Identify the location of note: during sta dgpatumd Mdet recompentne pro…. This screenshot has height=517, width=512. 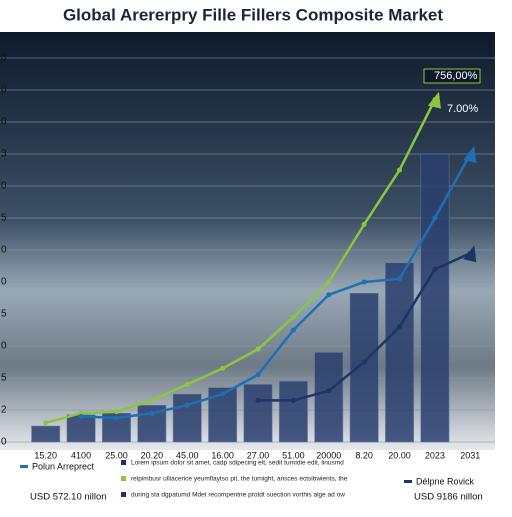
(238, 495).